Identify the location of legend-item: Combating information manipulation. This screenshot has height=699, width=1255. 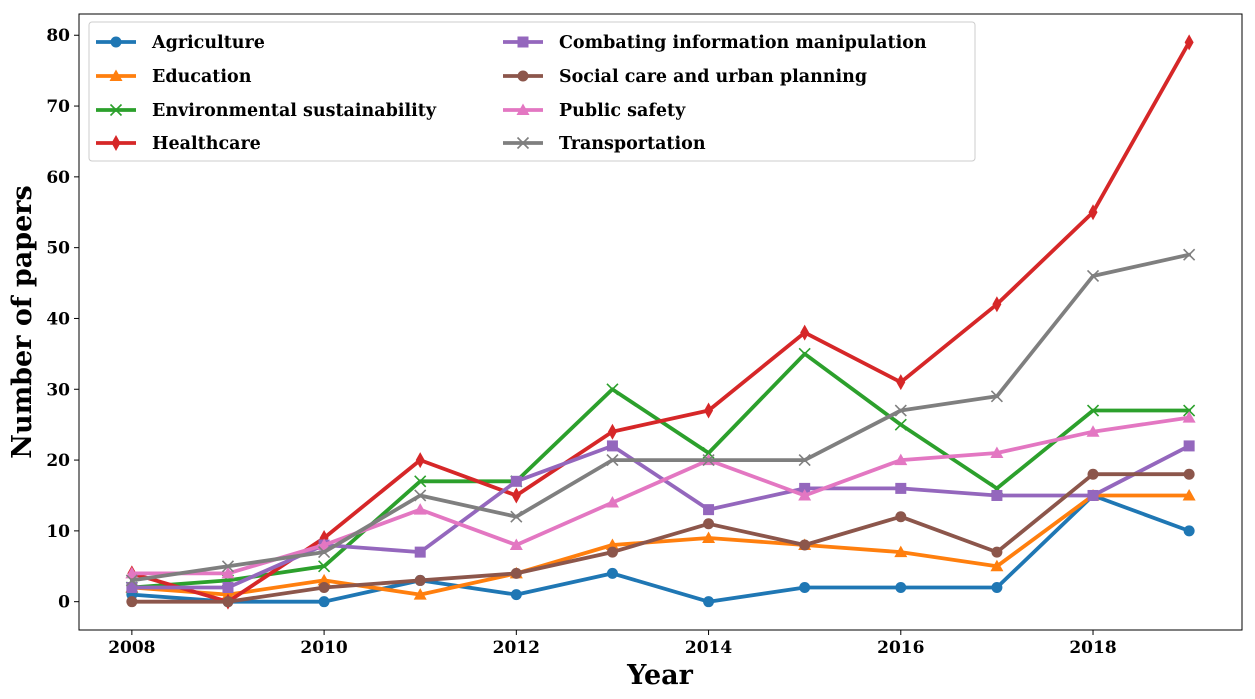
(715, 43).